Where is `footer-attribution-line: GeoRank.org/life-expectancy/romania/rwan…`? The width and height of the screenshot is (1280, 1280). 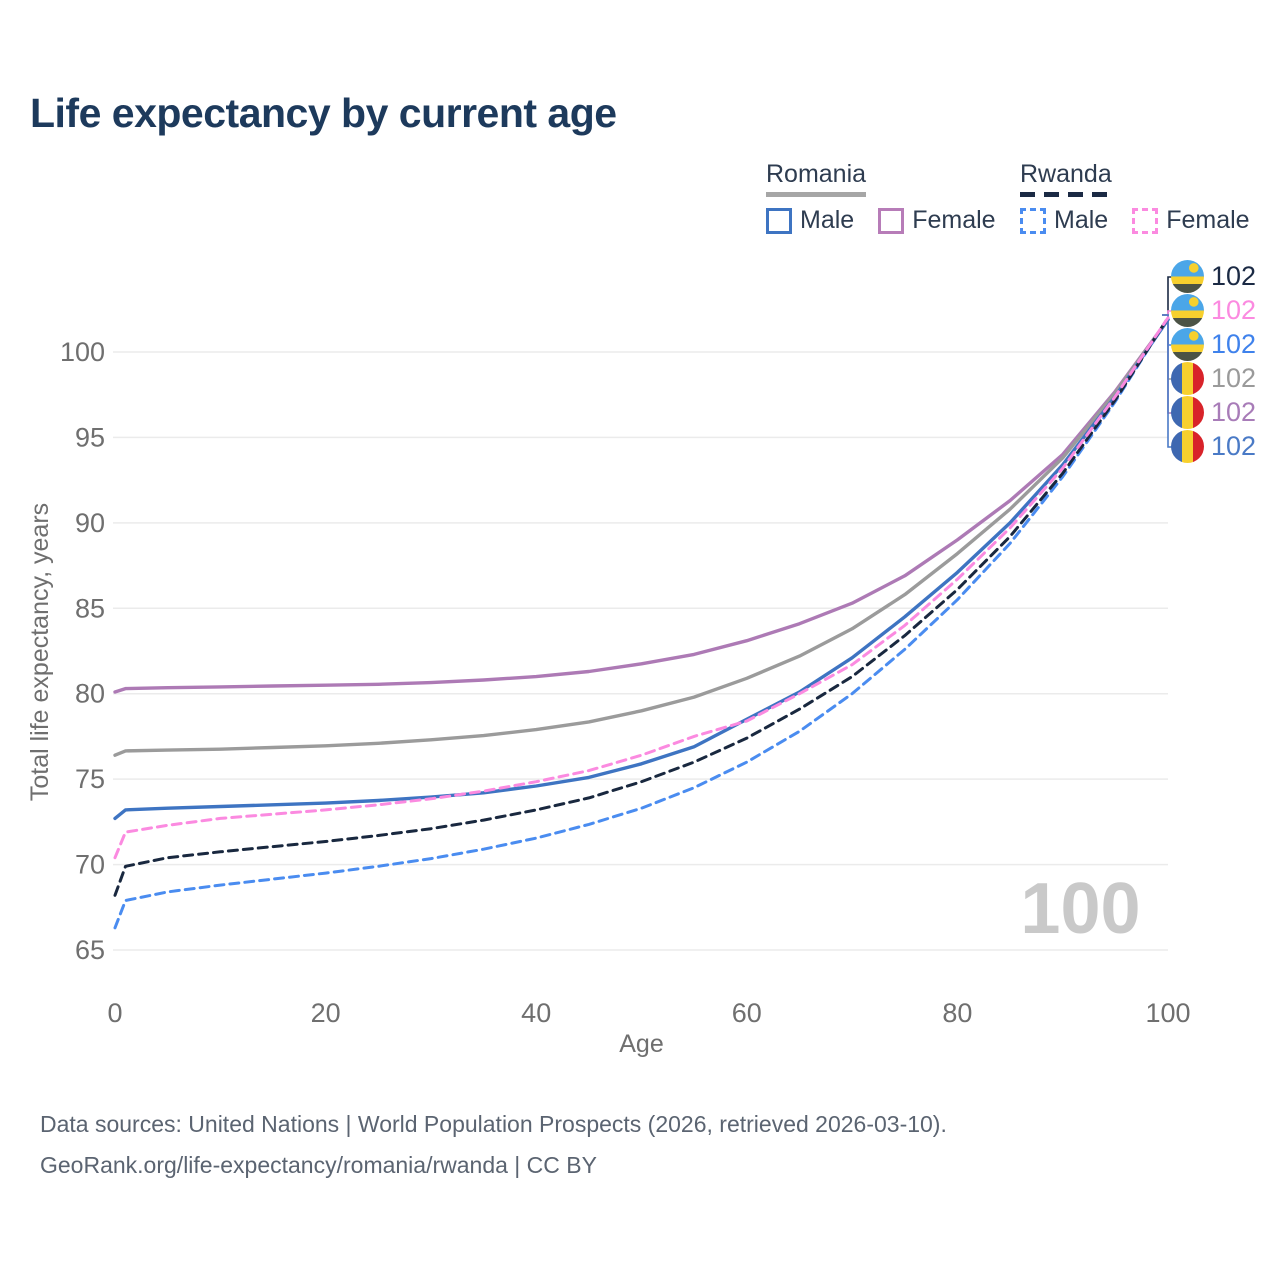 footer-attribution-line: GeoRank.org/life-expectancy/romania/rwan… is located at coordinates (318, 1165).